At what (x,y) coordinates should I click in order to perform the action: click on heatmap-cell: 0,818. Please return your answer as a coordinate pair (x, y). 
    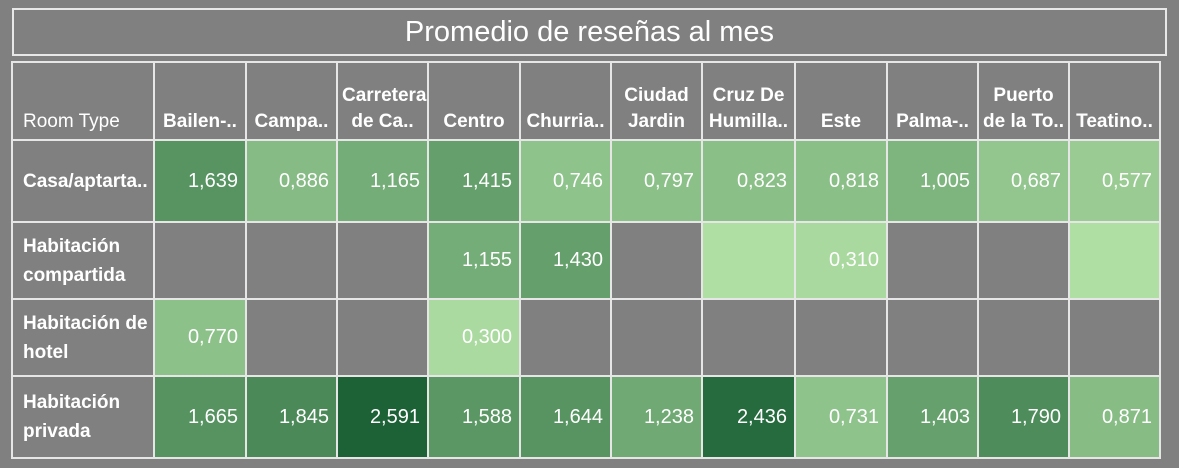
    Looking at the image, I should click on (841, 181).